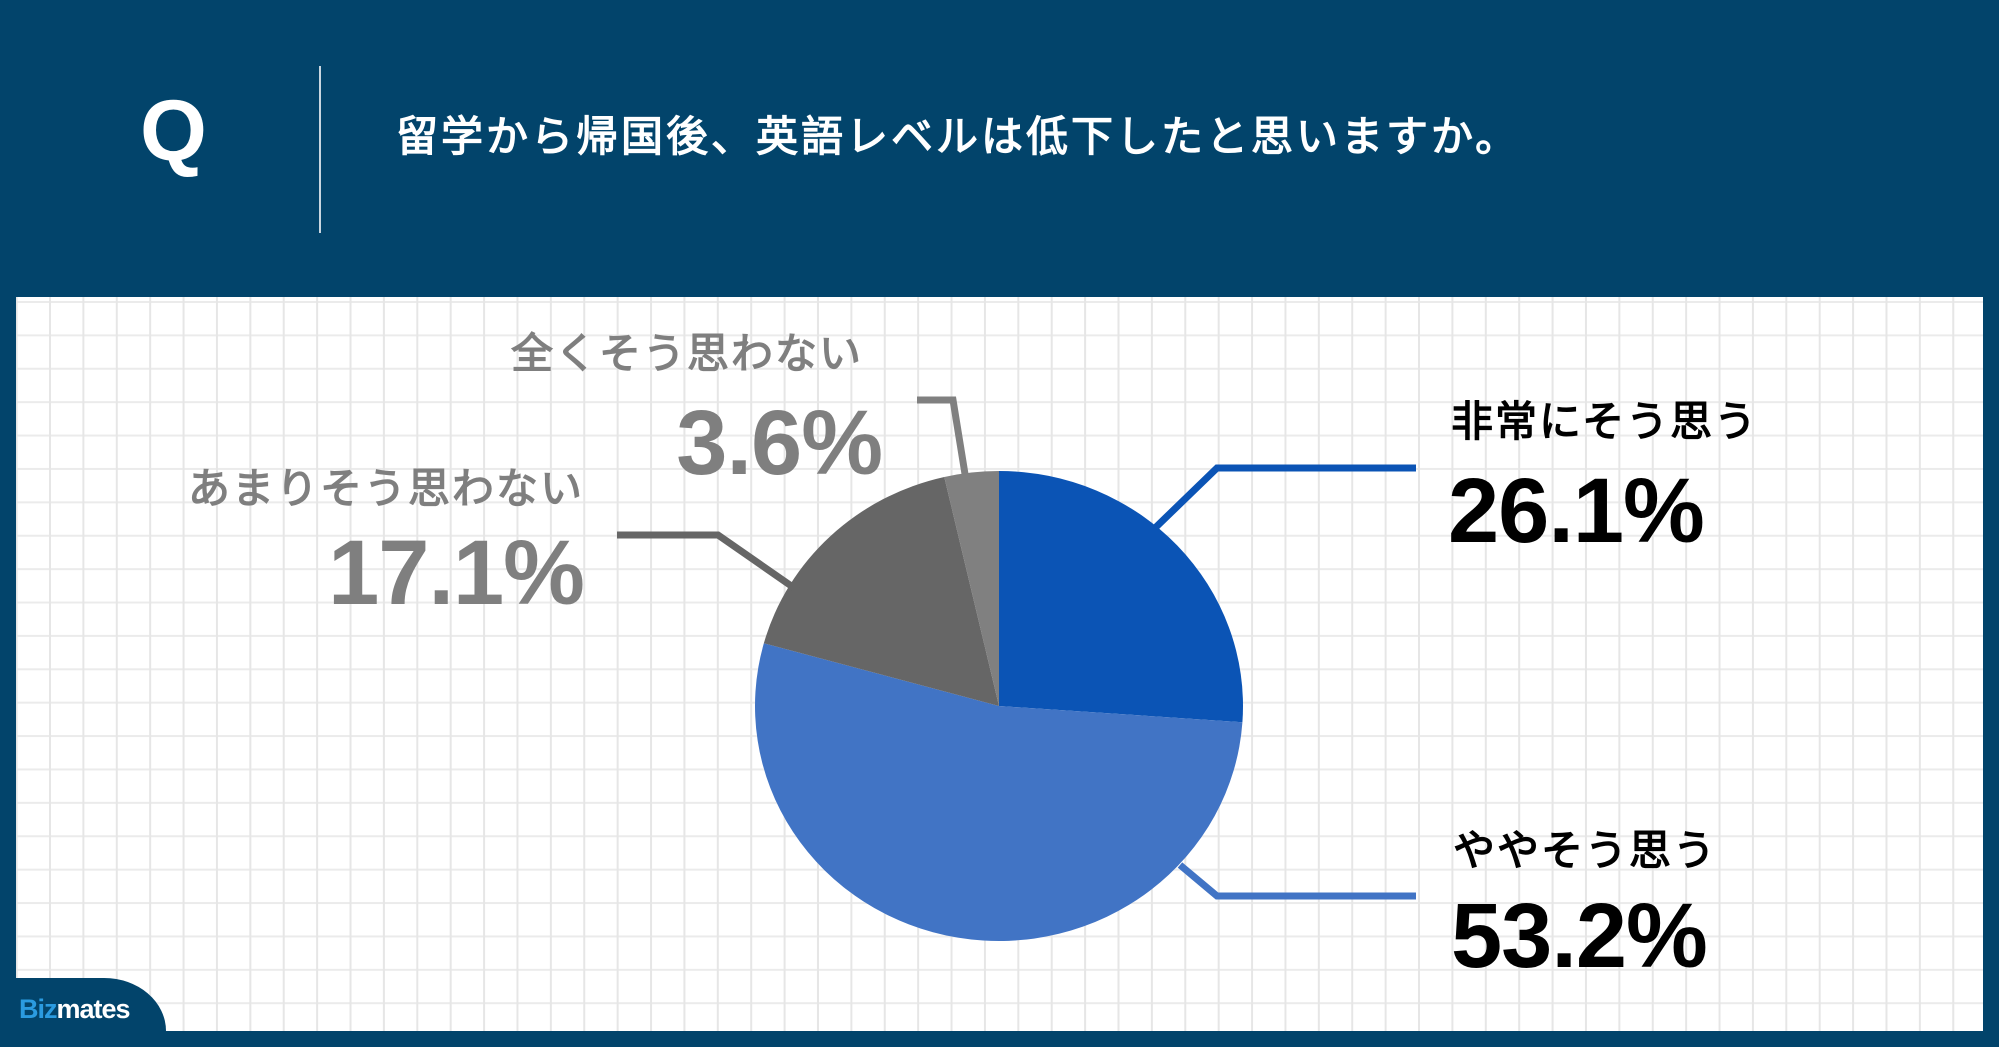 This screenshot has width=1999, height=1047. What do you see at coordinates (173, 131) in the screenshot?
I see `question-mark-label: Q` at bounding box center [173, 131].